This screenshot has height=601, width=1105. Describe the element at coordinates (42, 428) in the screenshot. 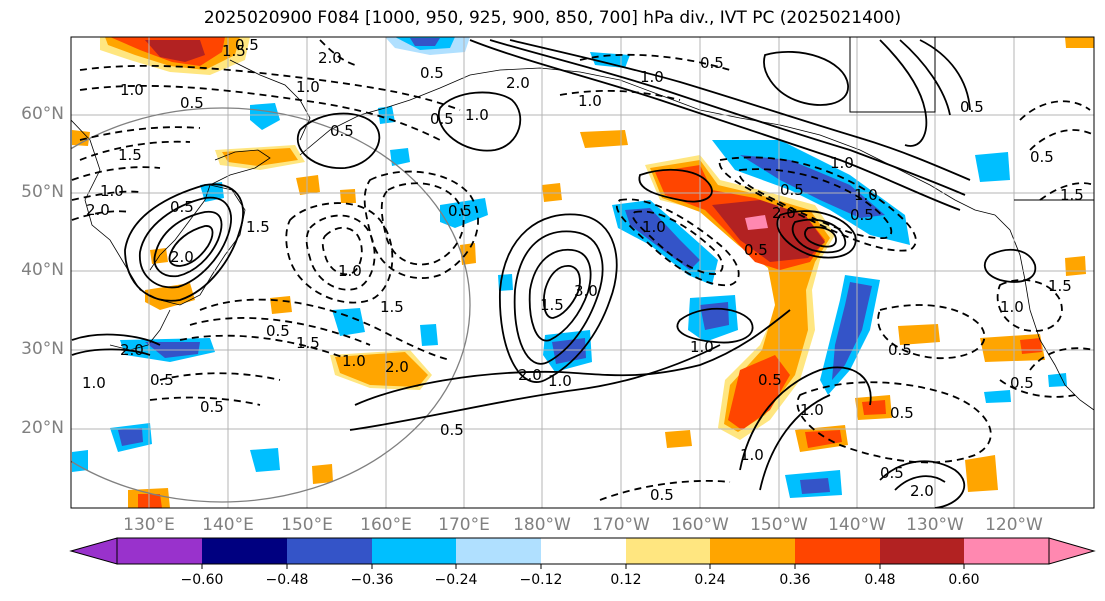

I see `lat-label-20n: 20°N` at that location.